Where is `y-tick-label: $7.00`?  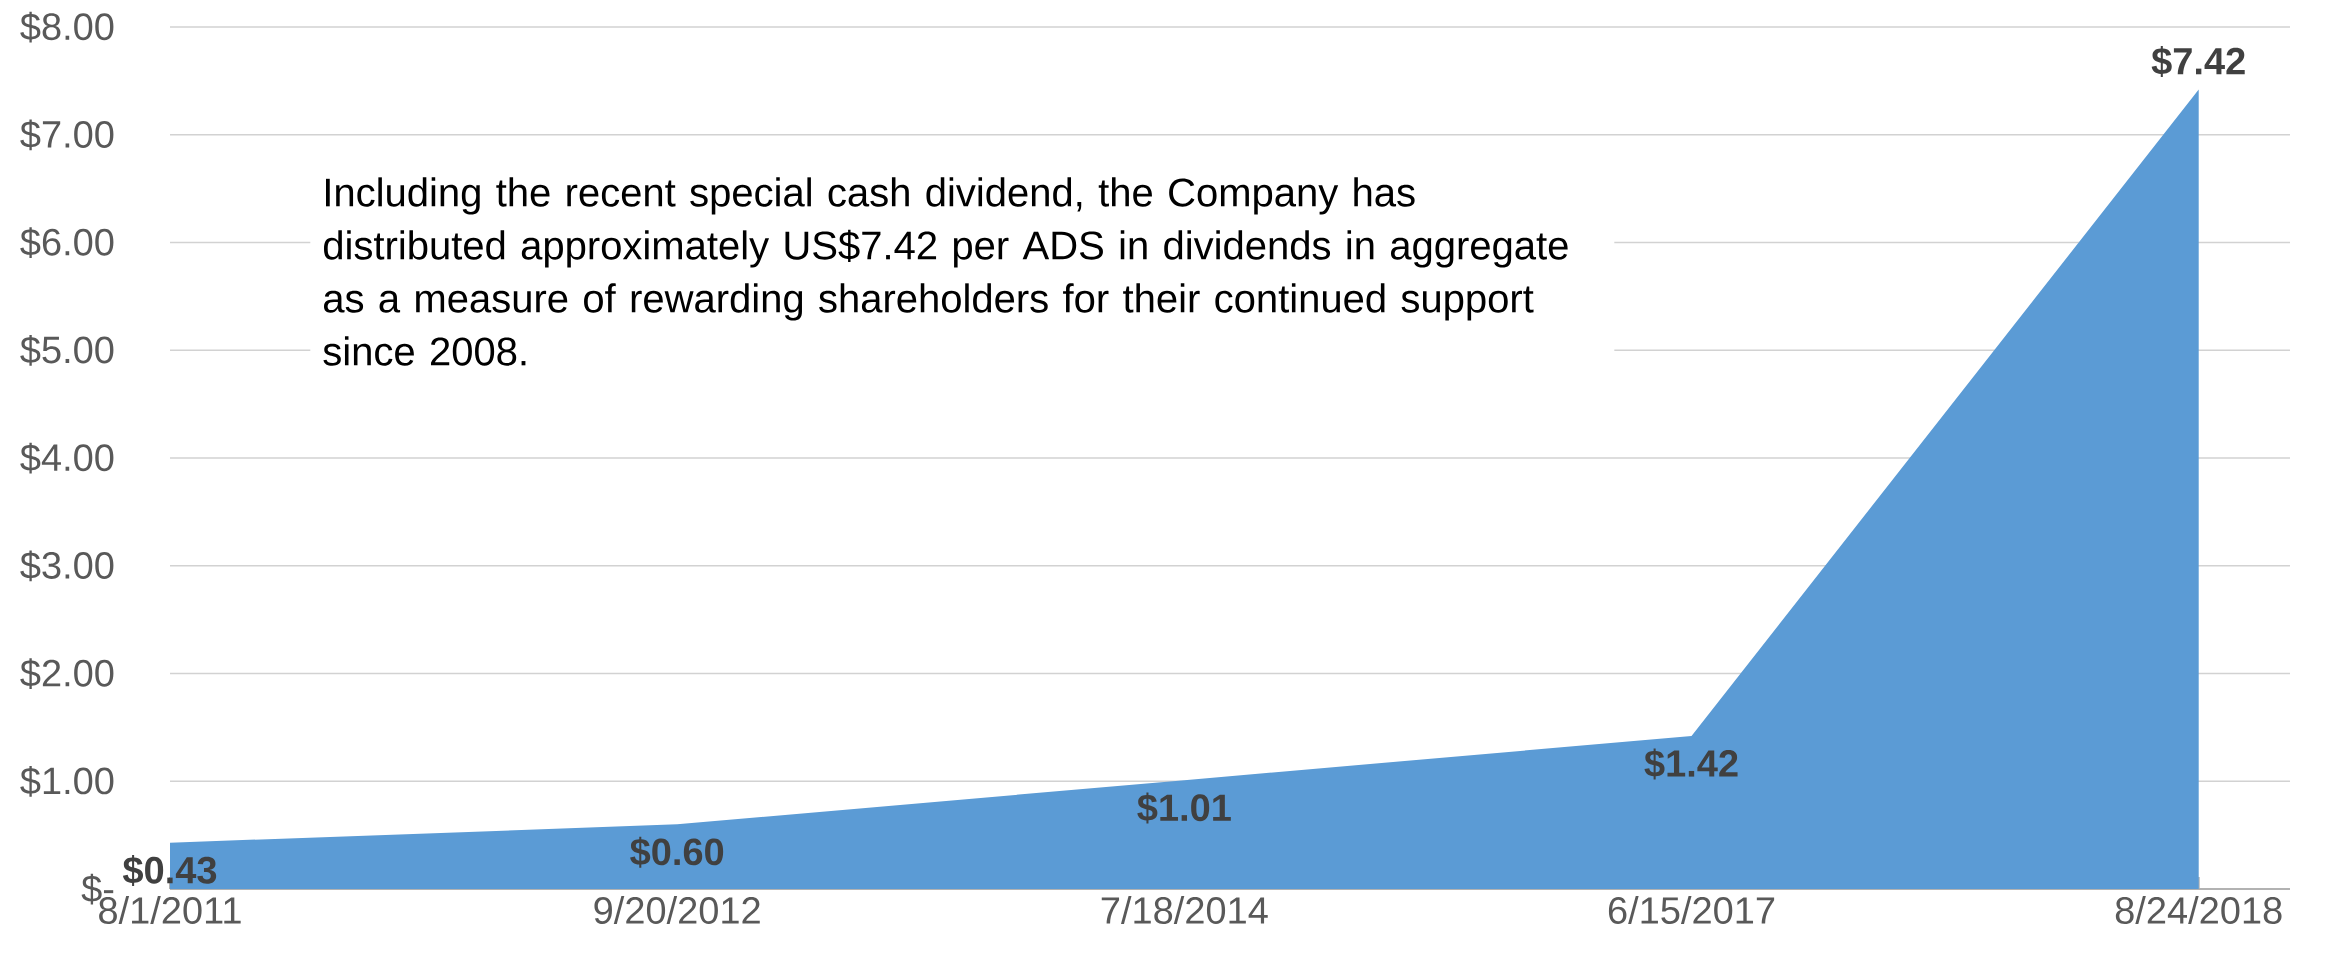
y-tick-label: $7.00 is located at coordinates (67, 135).